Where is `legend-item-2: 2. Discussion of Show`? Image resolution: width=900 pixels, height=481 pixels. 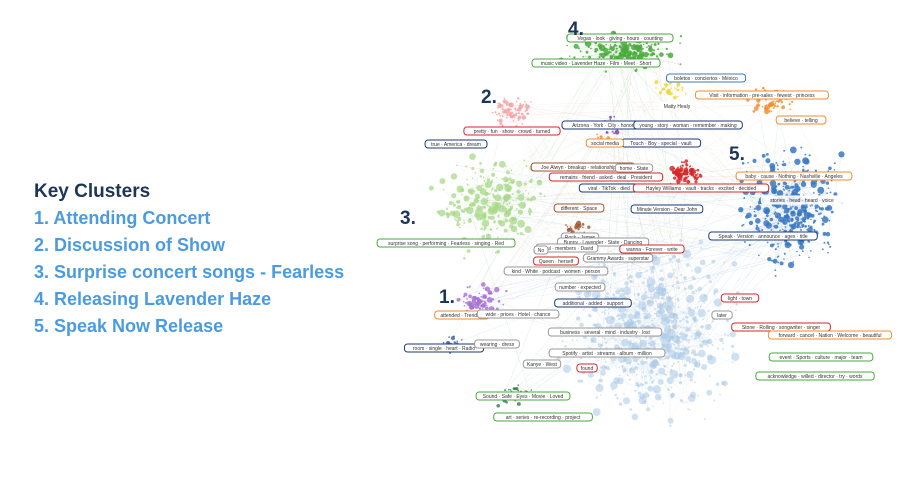 legend-item-2: 2. Discussion of Show is located at coordinates (130, 245).